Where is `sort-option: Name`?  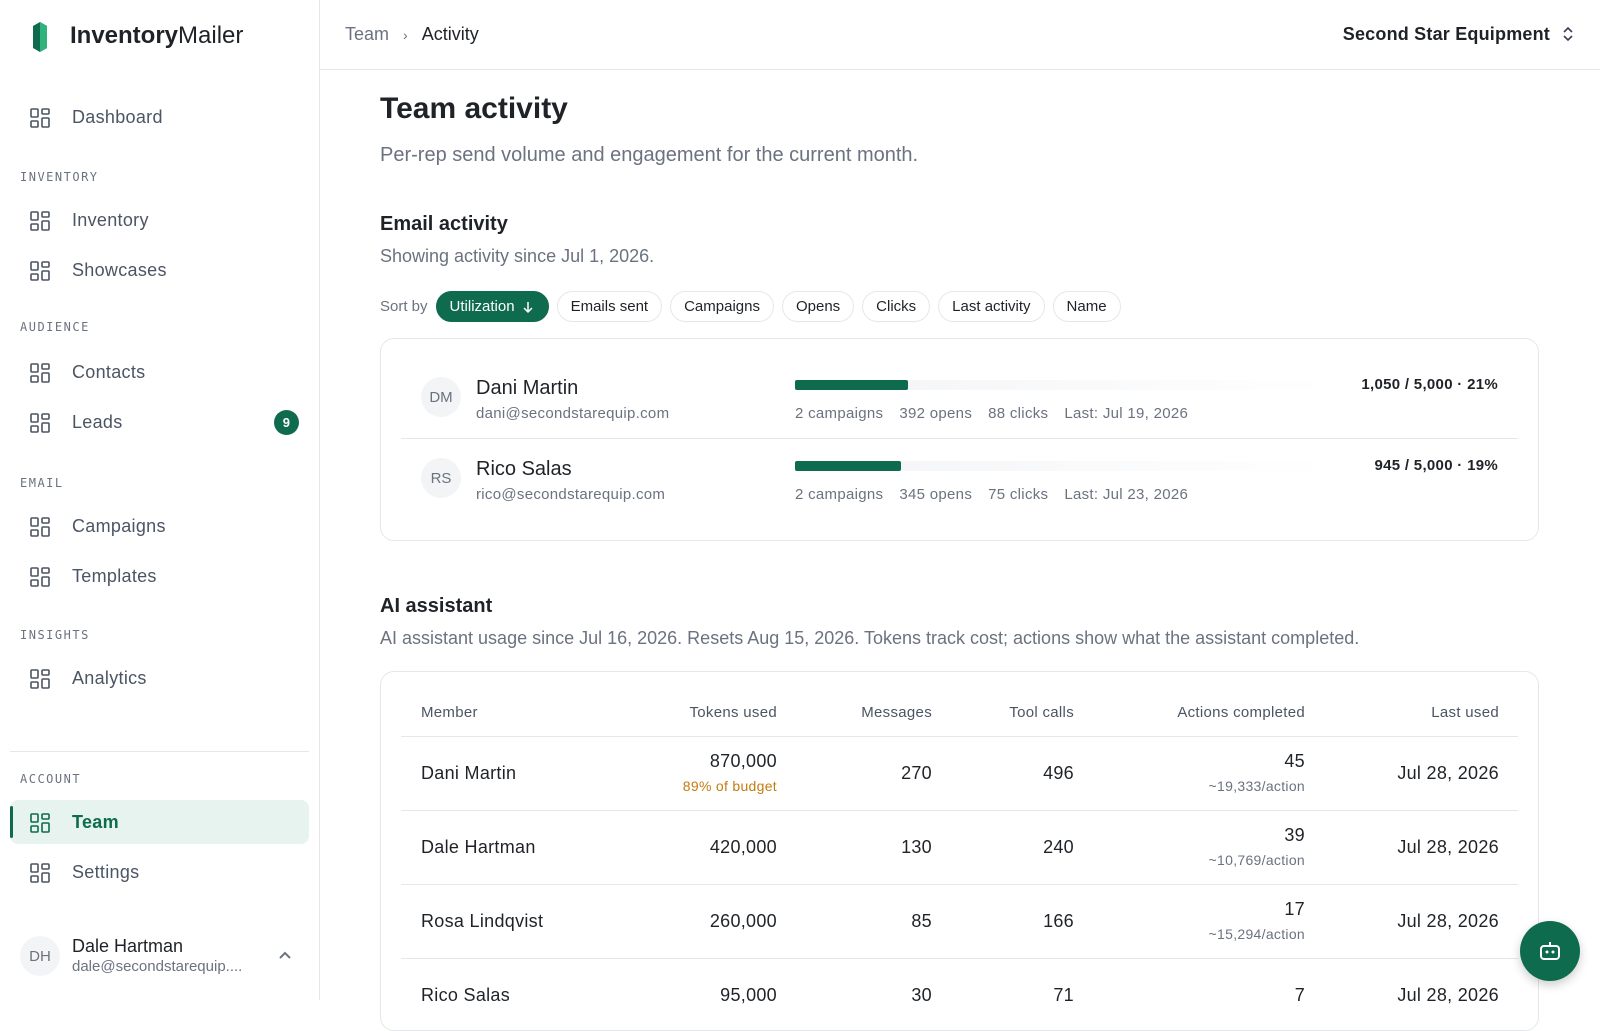 sort-option: Name is located at coordinates (1086, 306).